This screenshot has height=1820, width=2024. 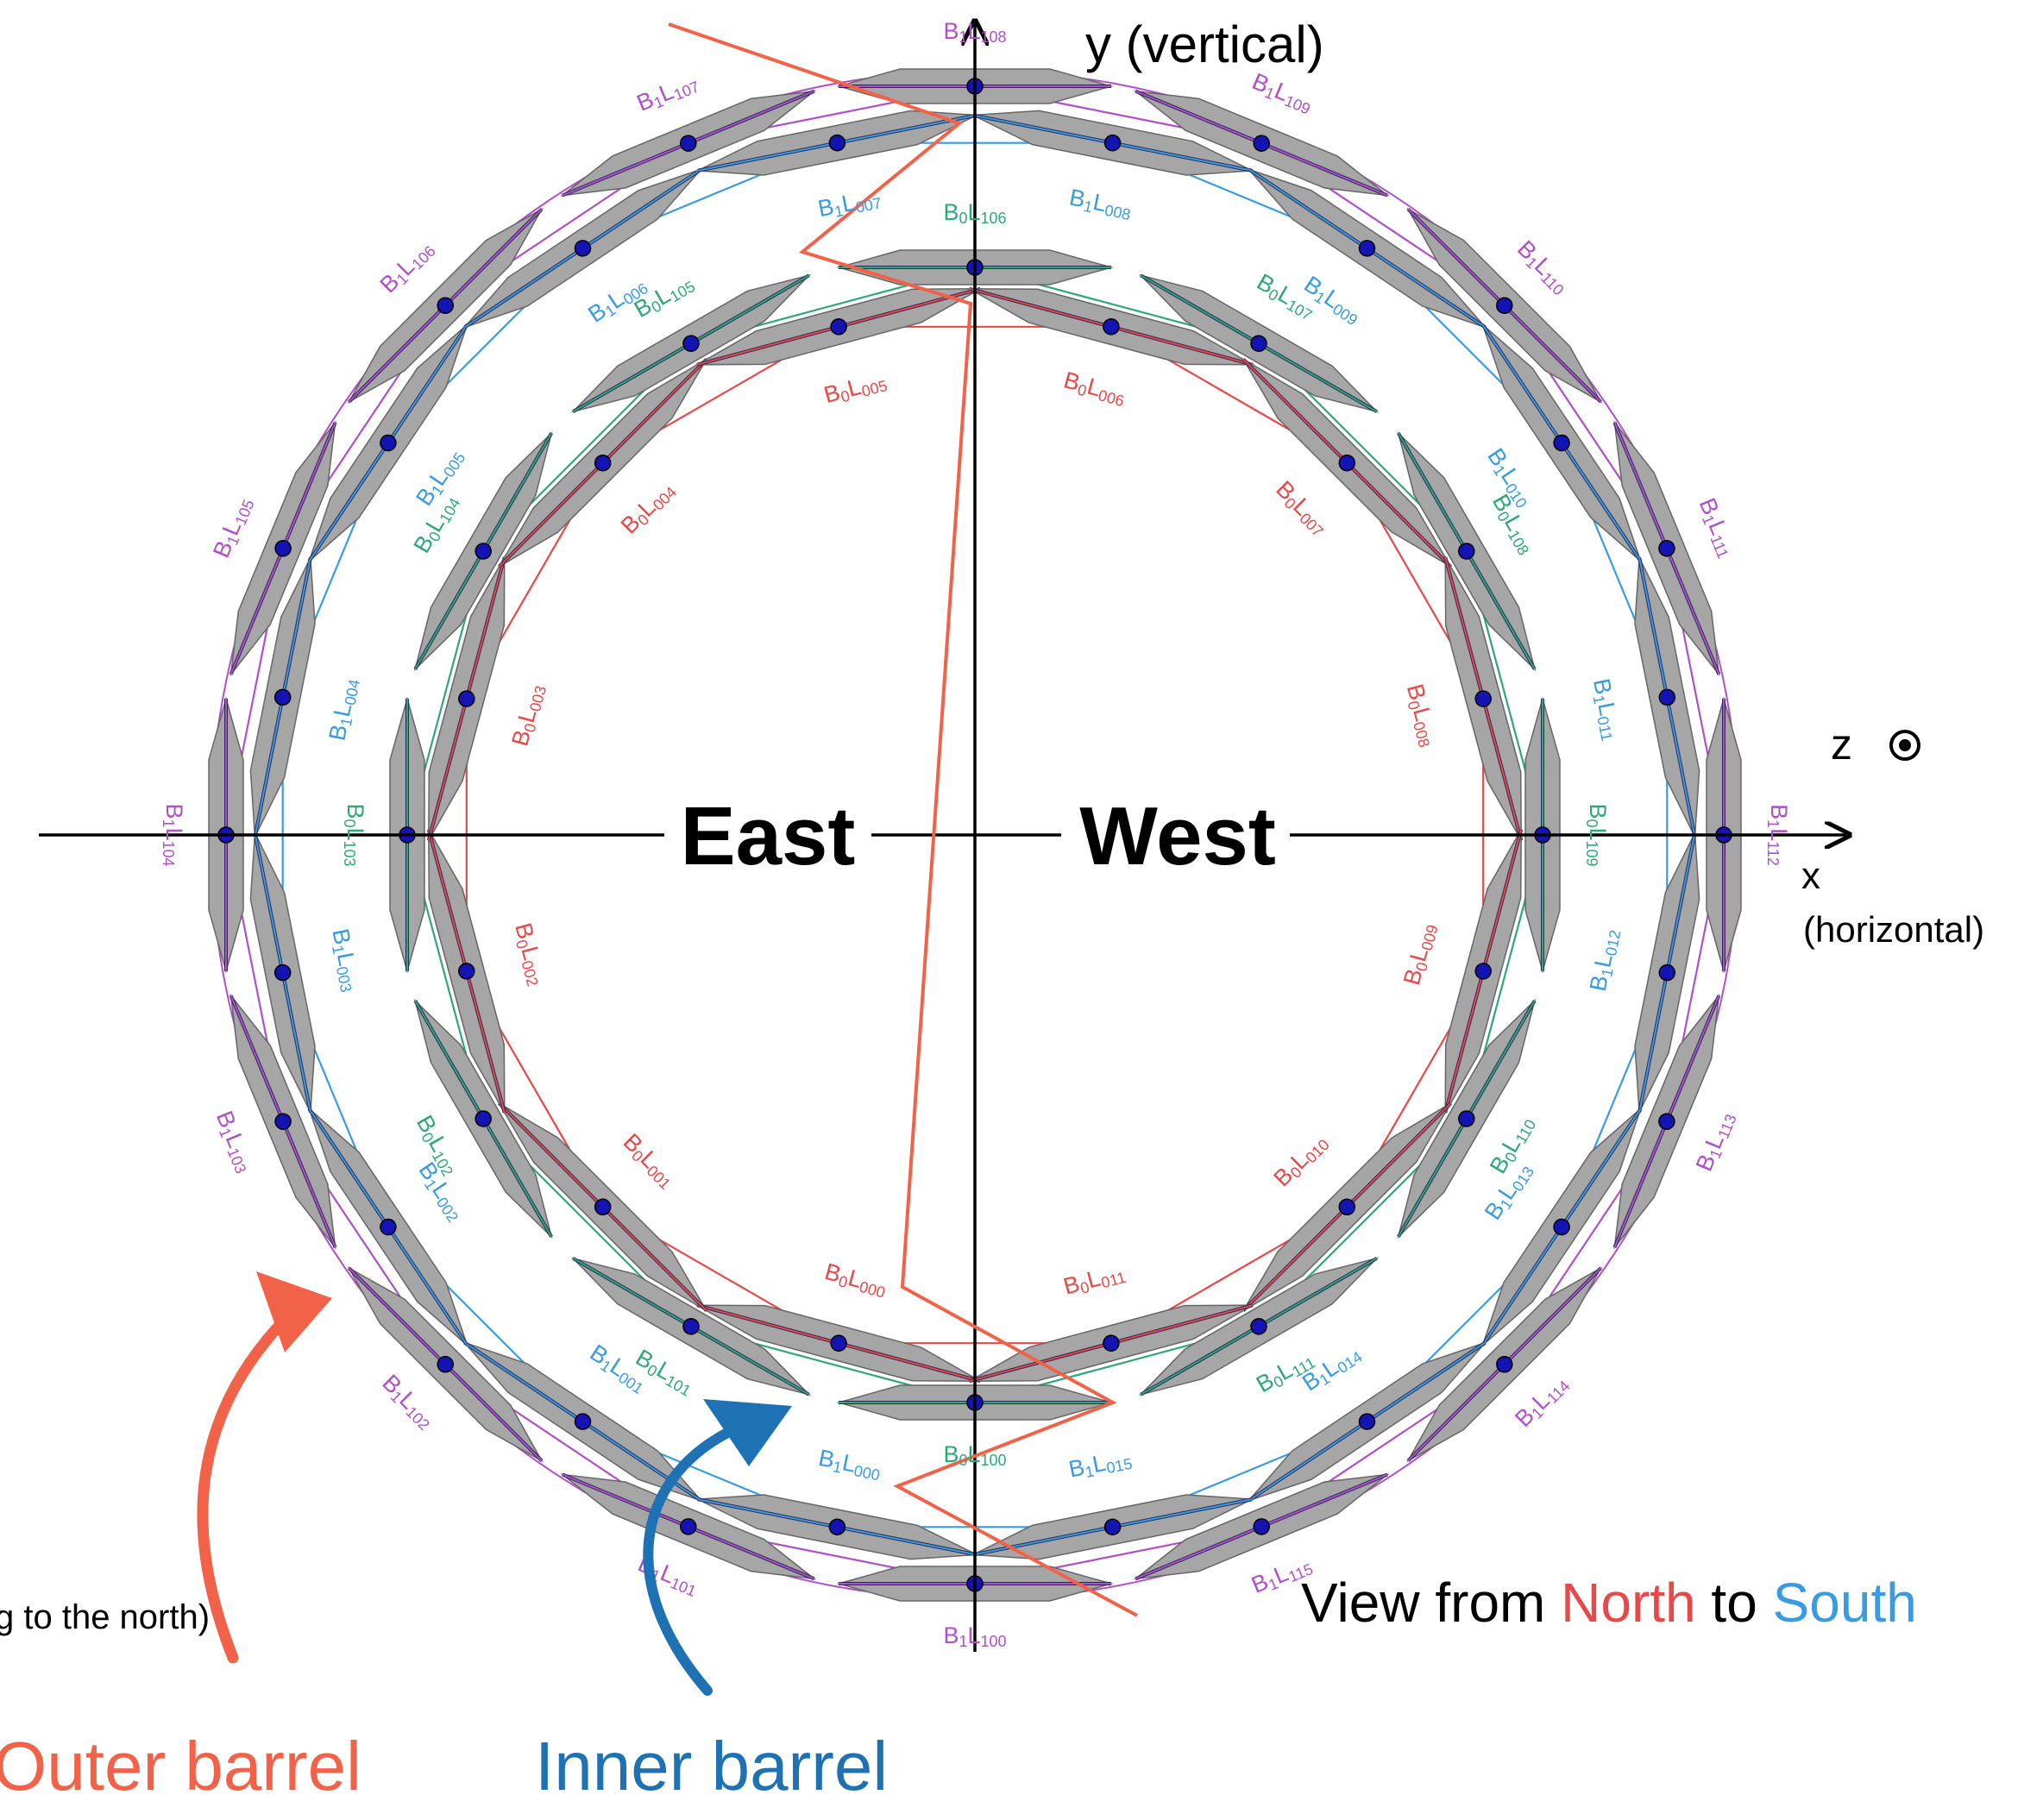 I want to click on stave-label-b0l0-000: B0L000, so click(x=855, y=1280).